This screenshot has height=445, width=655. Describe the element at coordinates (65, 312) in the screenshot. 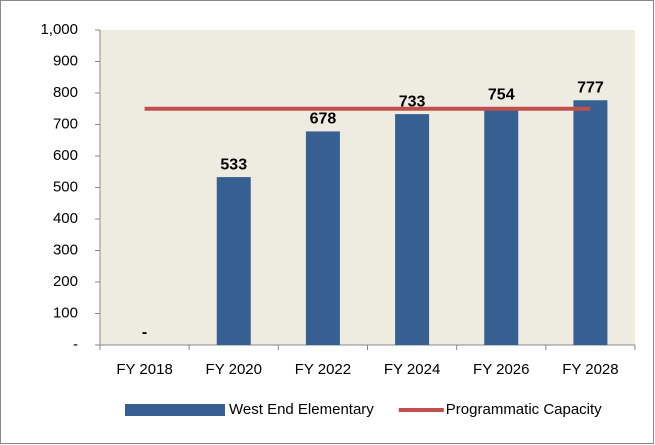

I see `y-tick-label: 100` at that location.